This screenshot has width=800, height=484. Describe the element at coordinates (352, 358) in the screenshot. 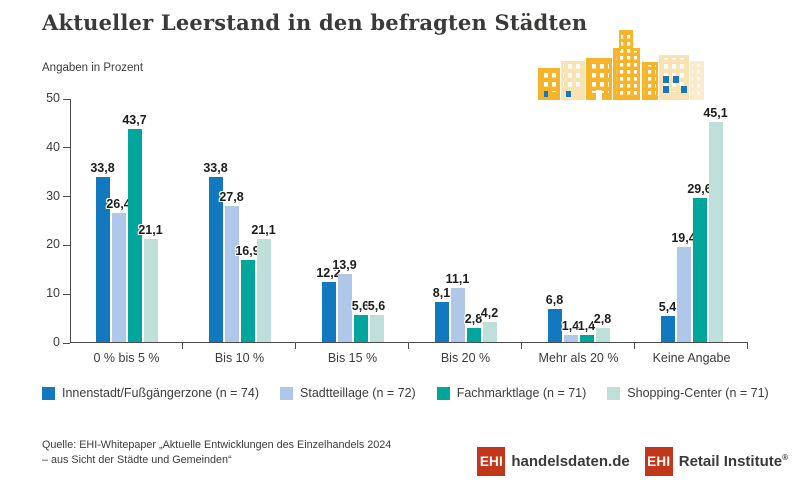

I see `x-axis-category-label: Bis 15 %` at that location.